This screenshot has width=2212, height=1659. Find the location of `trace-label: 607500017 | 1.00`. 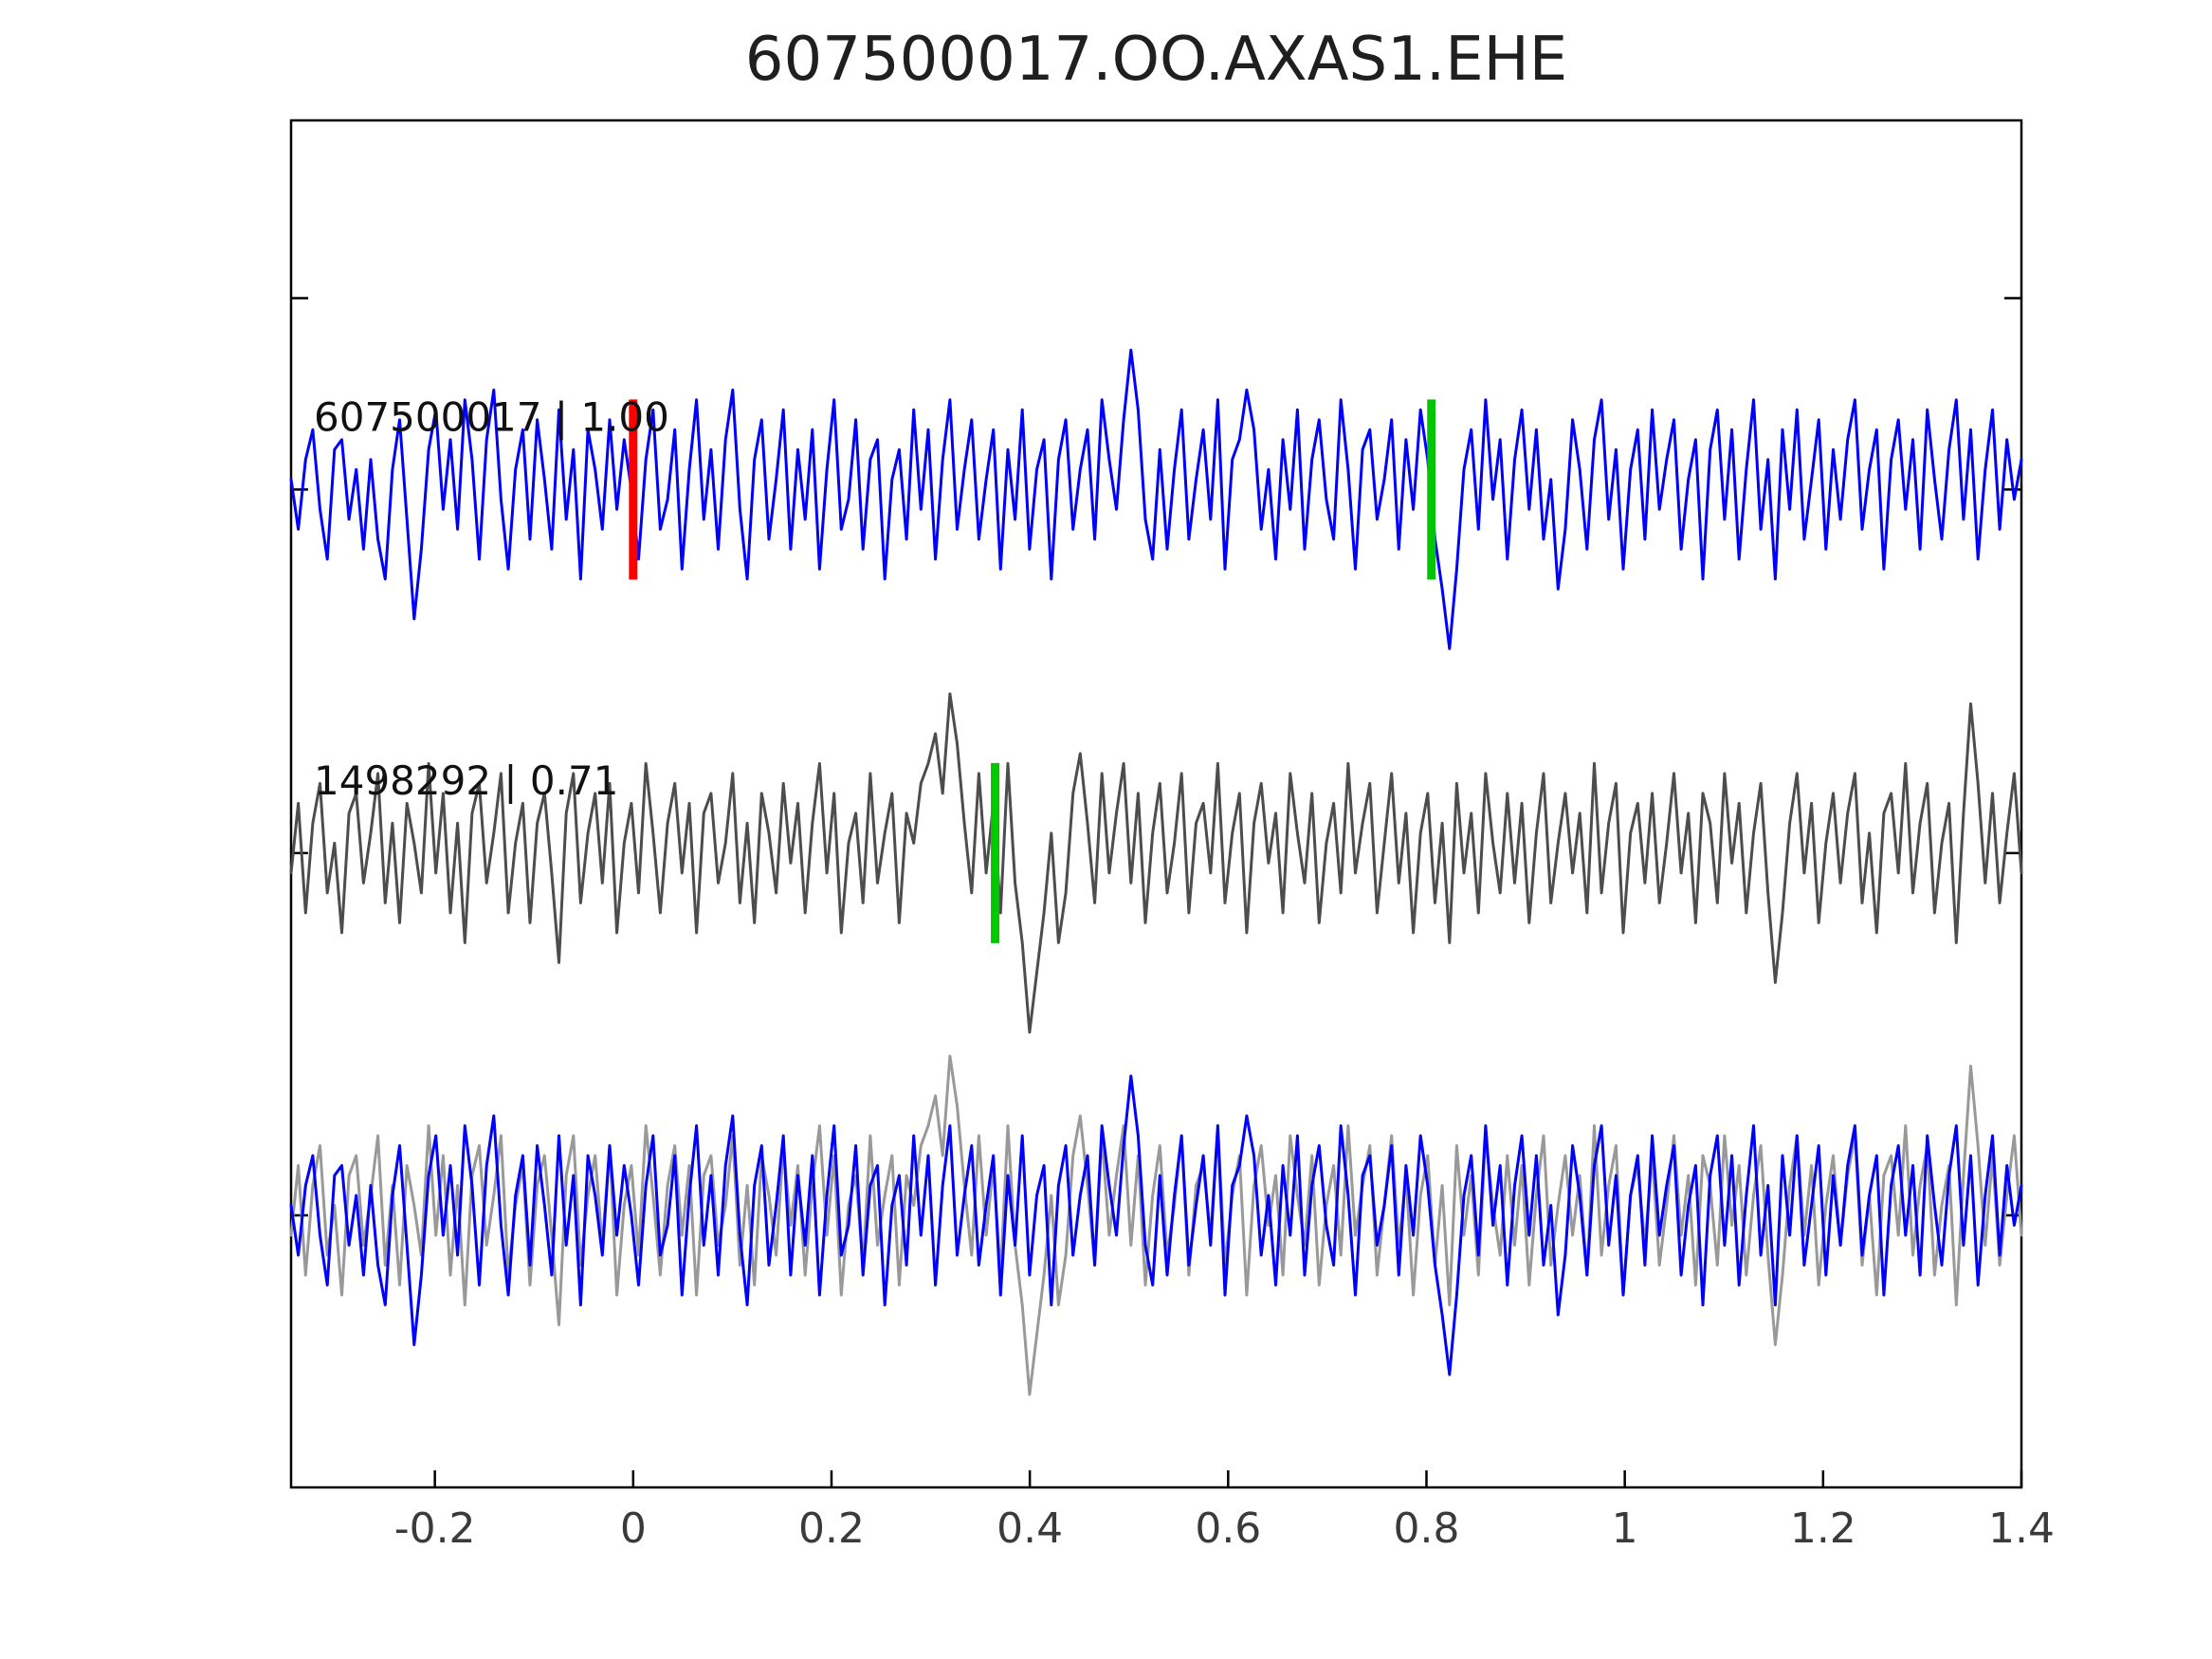

trace-label: 607500017 | 1.00 is located at coordinates (491, 416).